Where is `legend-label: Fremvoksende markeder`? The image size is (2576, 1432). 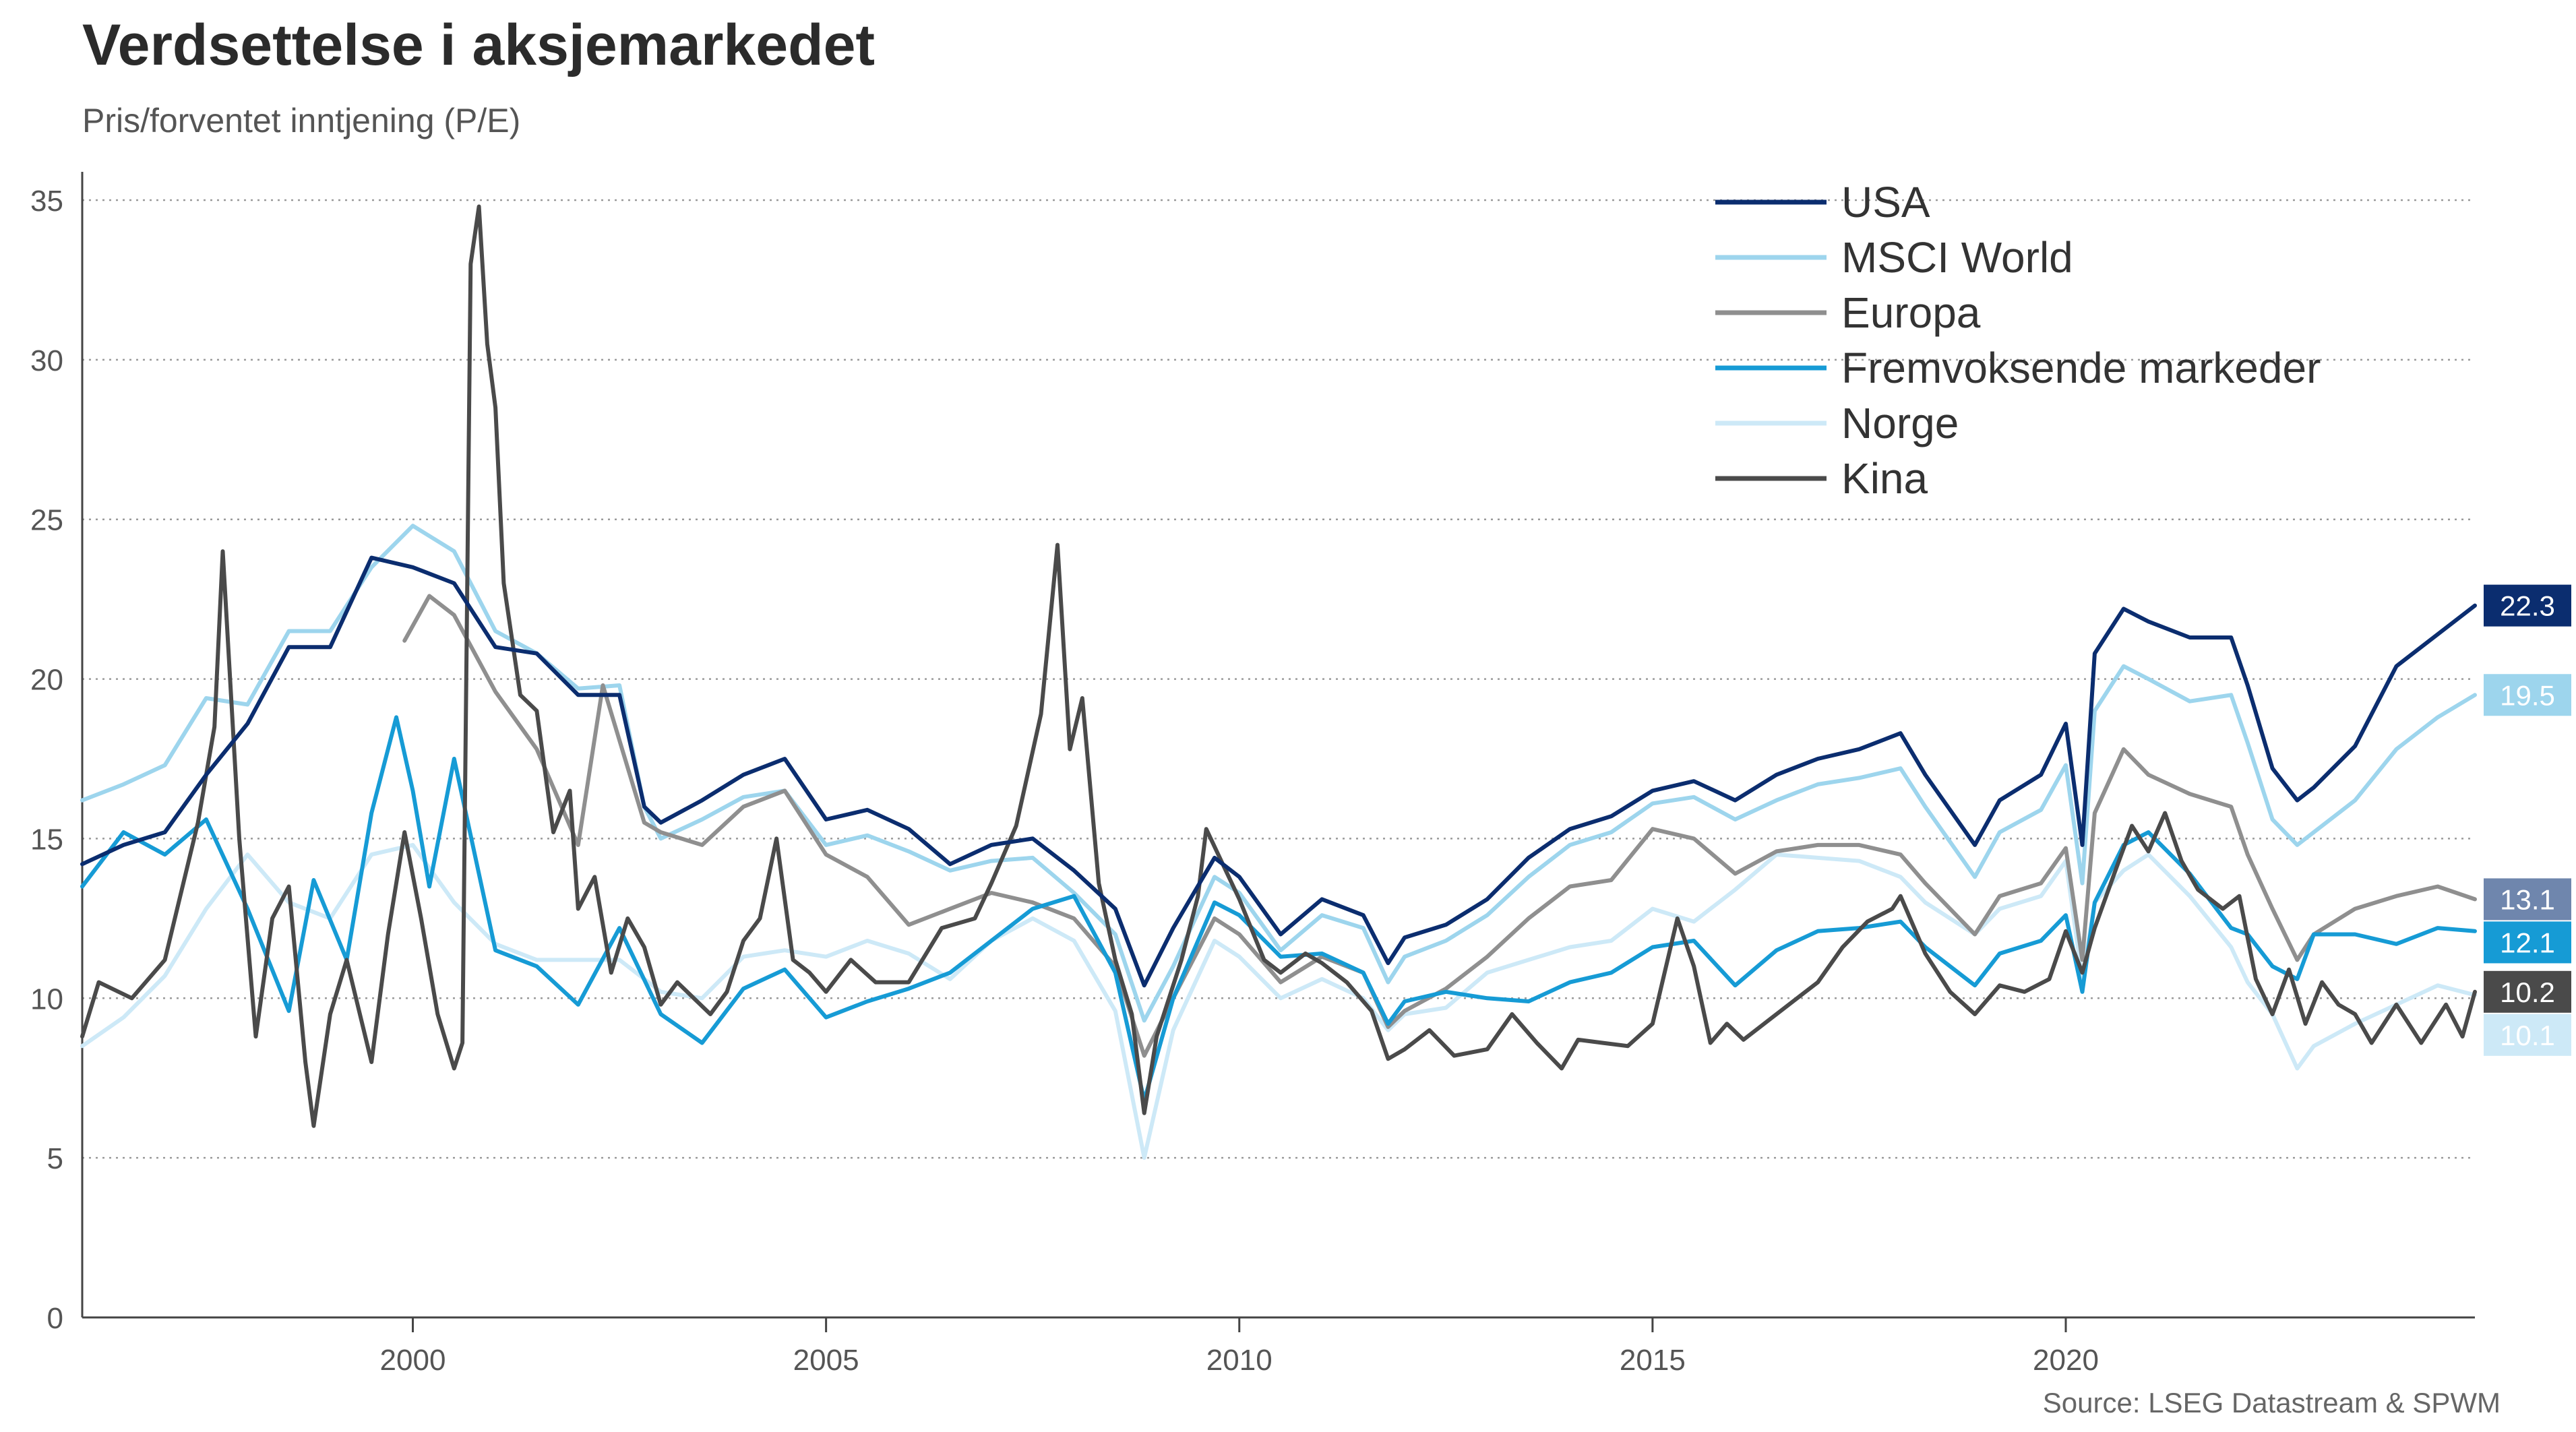 legend-label: Fremvoksende markeder is located at coordinates (2081, 368).